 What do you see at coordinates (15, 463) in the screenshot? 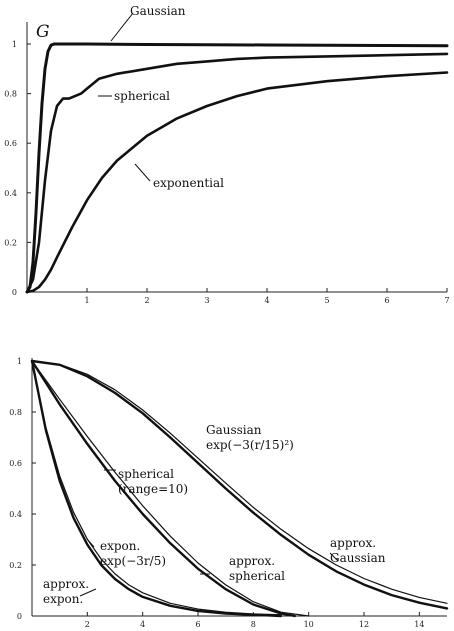
I see `bottom-y-tick-label: 0.6` at bounding box center [15, 463].